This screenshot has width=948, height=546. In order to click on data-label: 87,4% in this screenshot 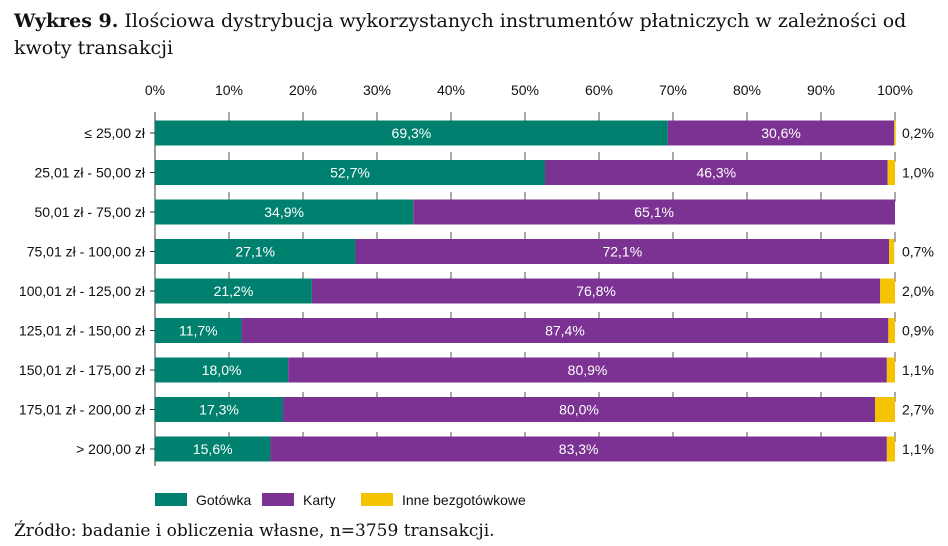, I will do `click(565, 331)`.